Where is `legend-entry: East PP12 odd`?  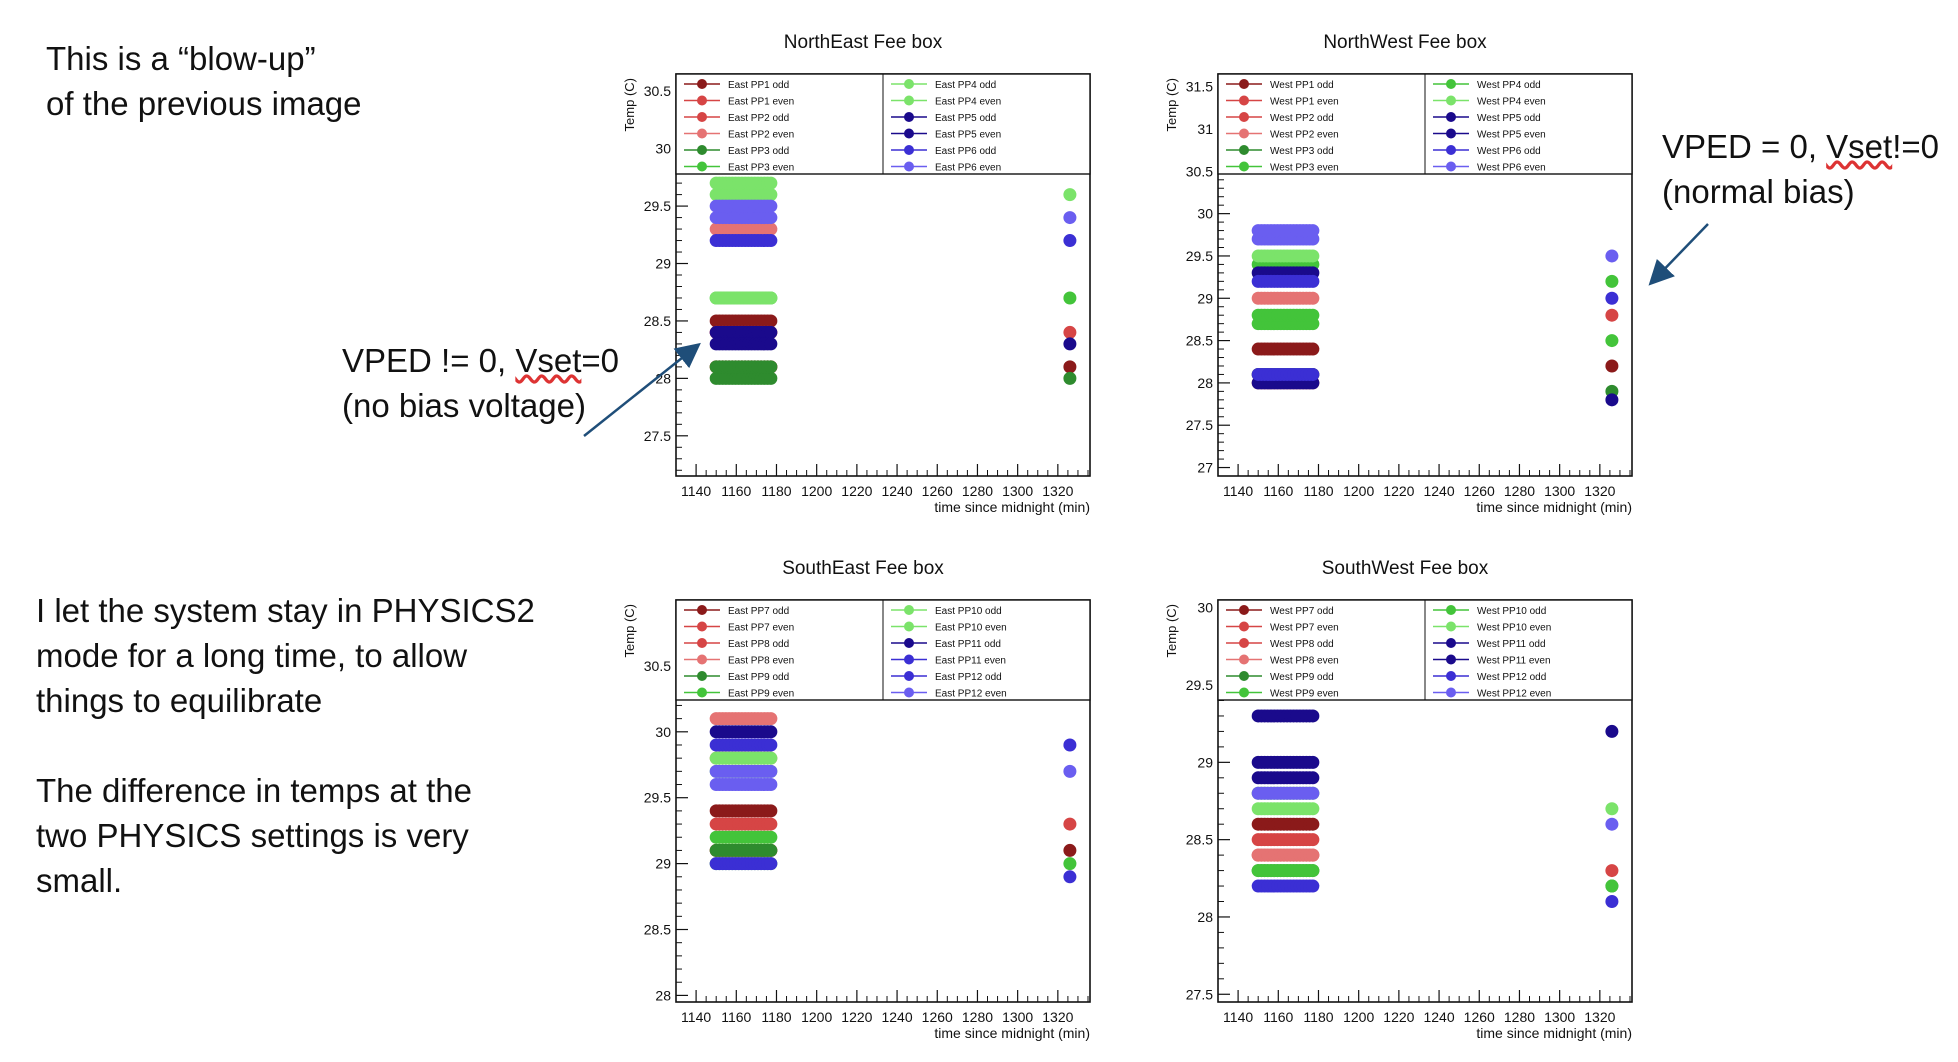
legend-entry: East PP12 odd is located at coordinates (946, 677).